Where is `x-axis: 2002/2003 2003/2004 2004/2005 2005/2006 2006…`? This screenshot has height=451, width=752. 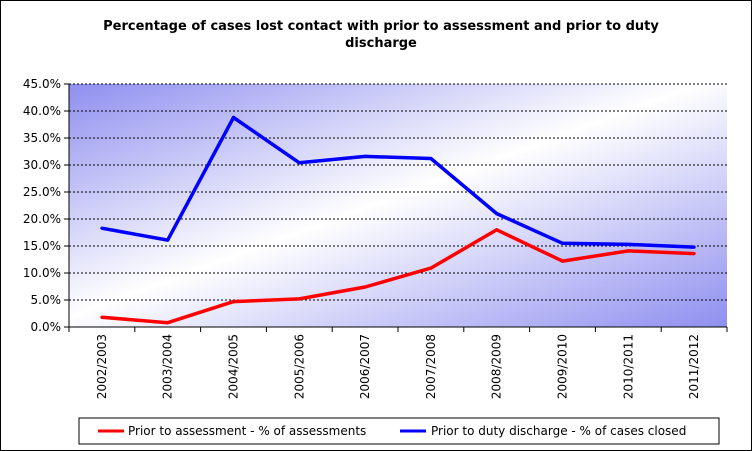 x-axis: 2002/2003 2003/2004 2004/2005 2005/2006 2006… is located at coordinates (398, 362).